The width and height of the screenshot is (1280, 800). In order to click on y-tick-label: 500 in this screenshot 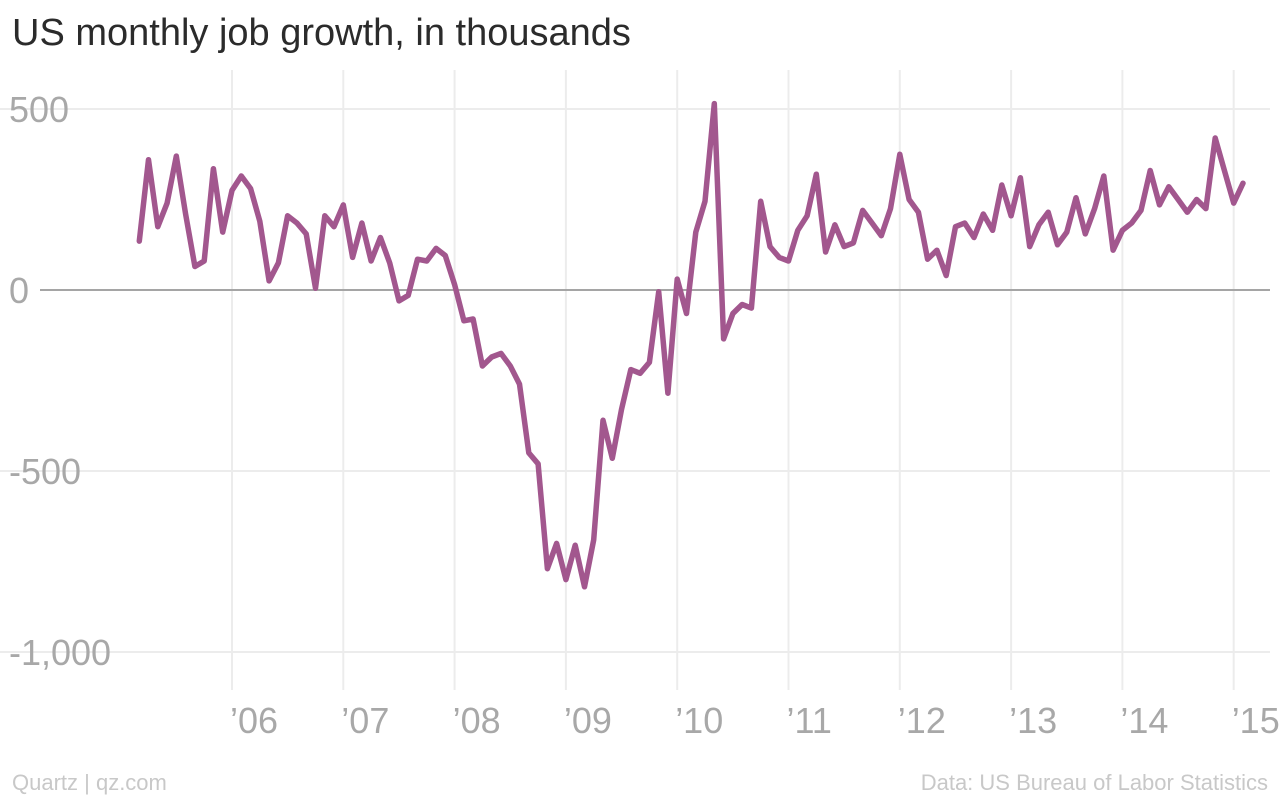, I will do `click(39, 109)`.